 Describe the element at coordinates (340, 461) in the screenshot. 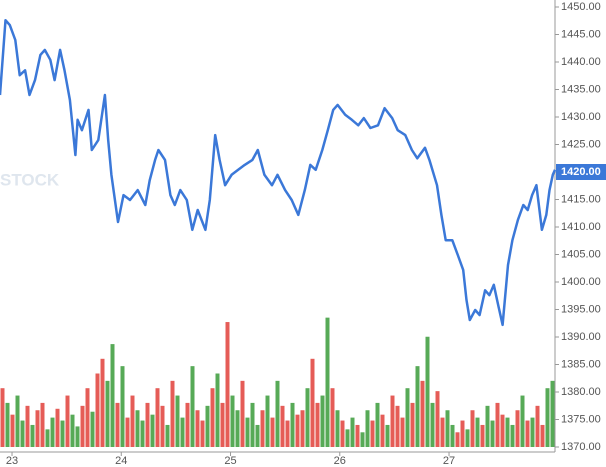

I see `x-tick-label: 26` at that location.